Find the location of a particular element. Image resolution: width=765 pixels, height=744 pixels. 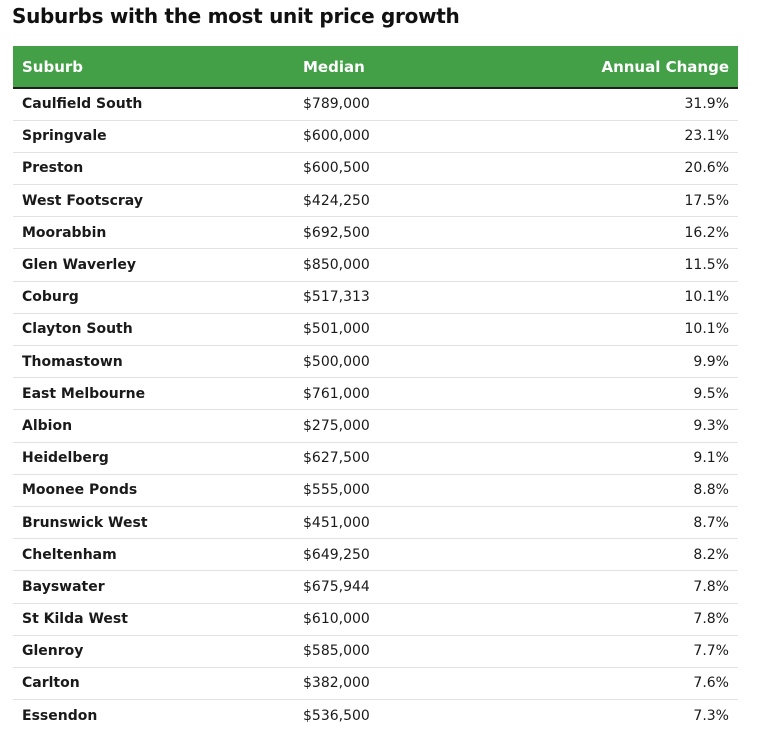

annual-change-cell: 7.3% is located at coordinates (711, 715).